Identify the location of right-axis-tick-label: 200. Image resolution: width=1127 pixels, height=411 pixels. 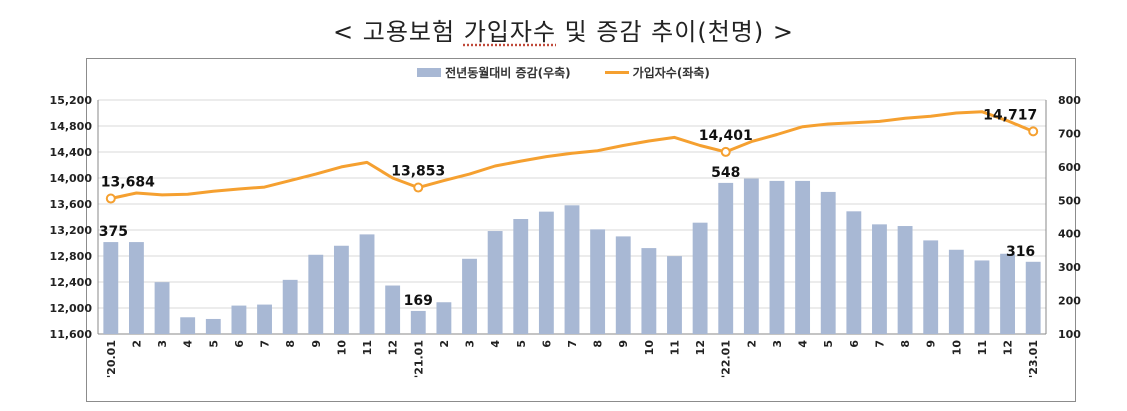
(1069, 301).